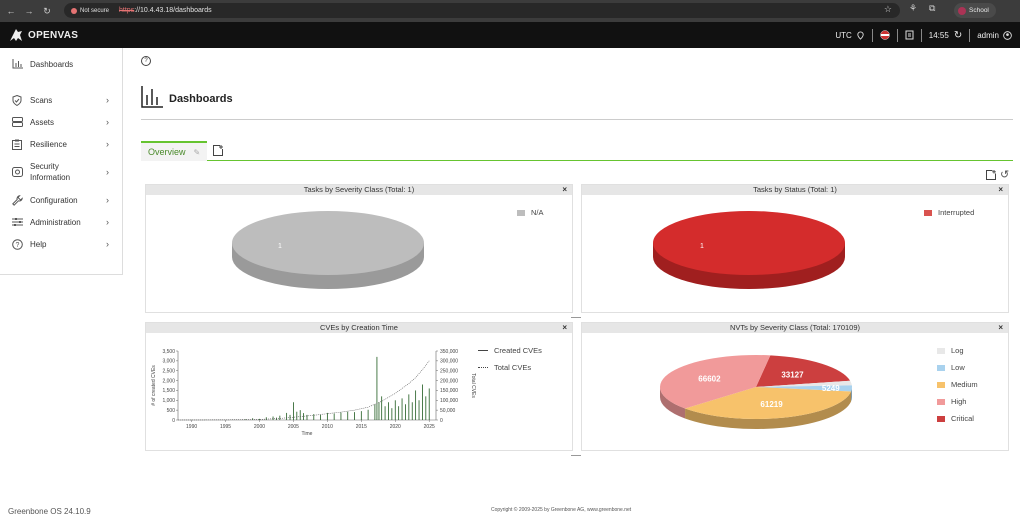 The image size is (1020, 524). What do you see at coordinates (957, 350) in the screenshot?
I see `legend-item: Log` at bounding box center [957, 350].